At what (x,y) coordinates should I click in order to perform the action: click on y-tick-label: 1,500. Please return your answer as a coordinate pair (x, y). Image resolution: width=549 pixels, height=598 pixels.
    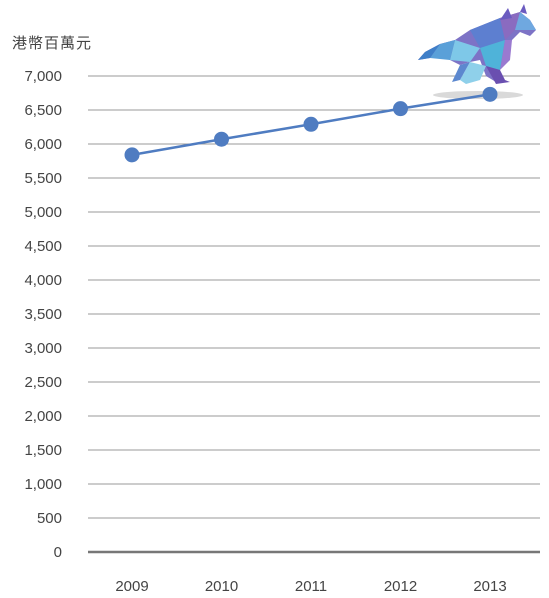
    Looking at the image, I should click on (43, 450).